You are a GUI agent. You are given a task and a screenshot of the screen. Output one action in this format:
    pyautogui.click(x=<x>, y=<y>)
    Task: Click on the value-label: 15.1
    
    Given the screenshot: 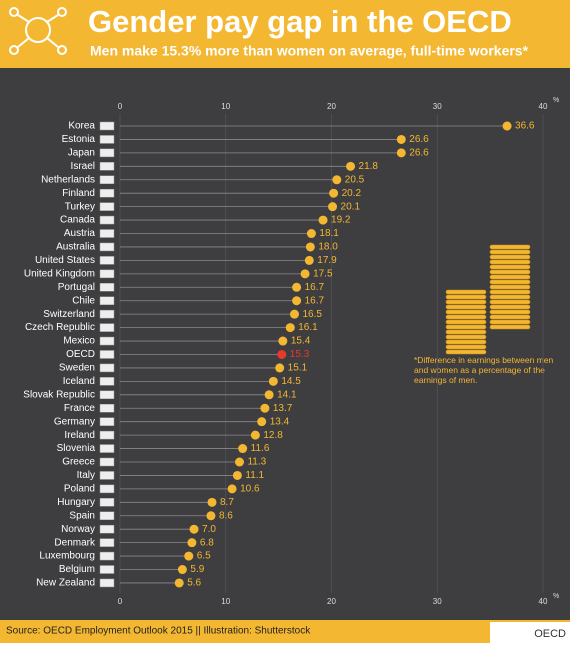 What is the action you would take?
    pyautogui.click(x=298, y=368)
    